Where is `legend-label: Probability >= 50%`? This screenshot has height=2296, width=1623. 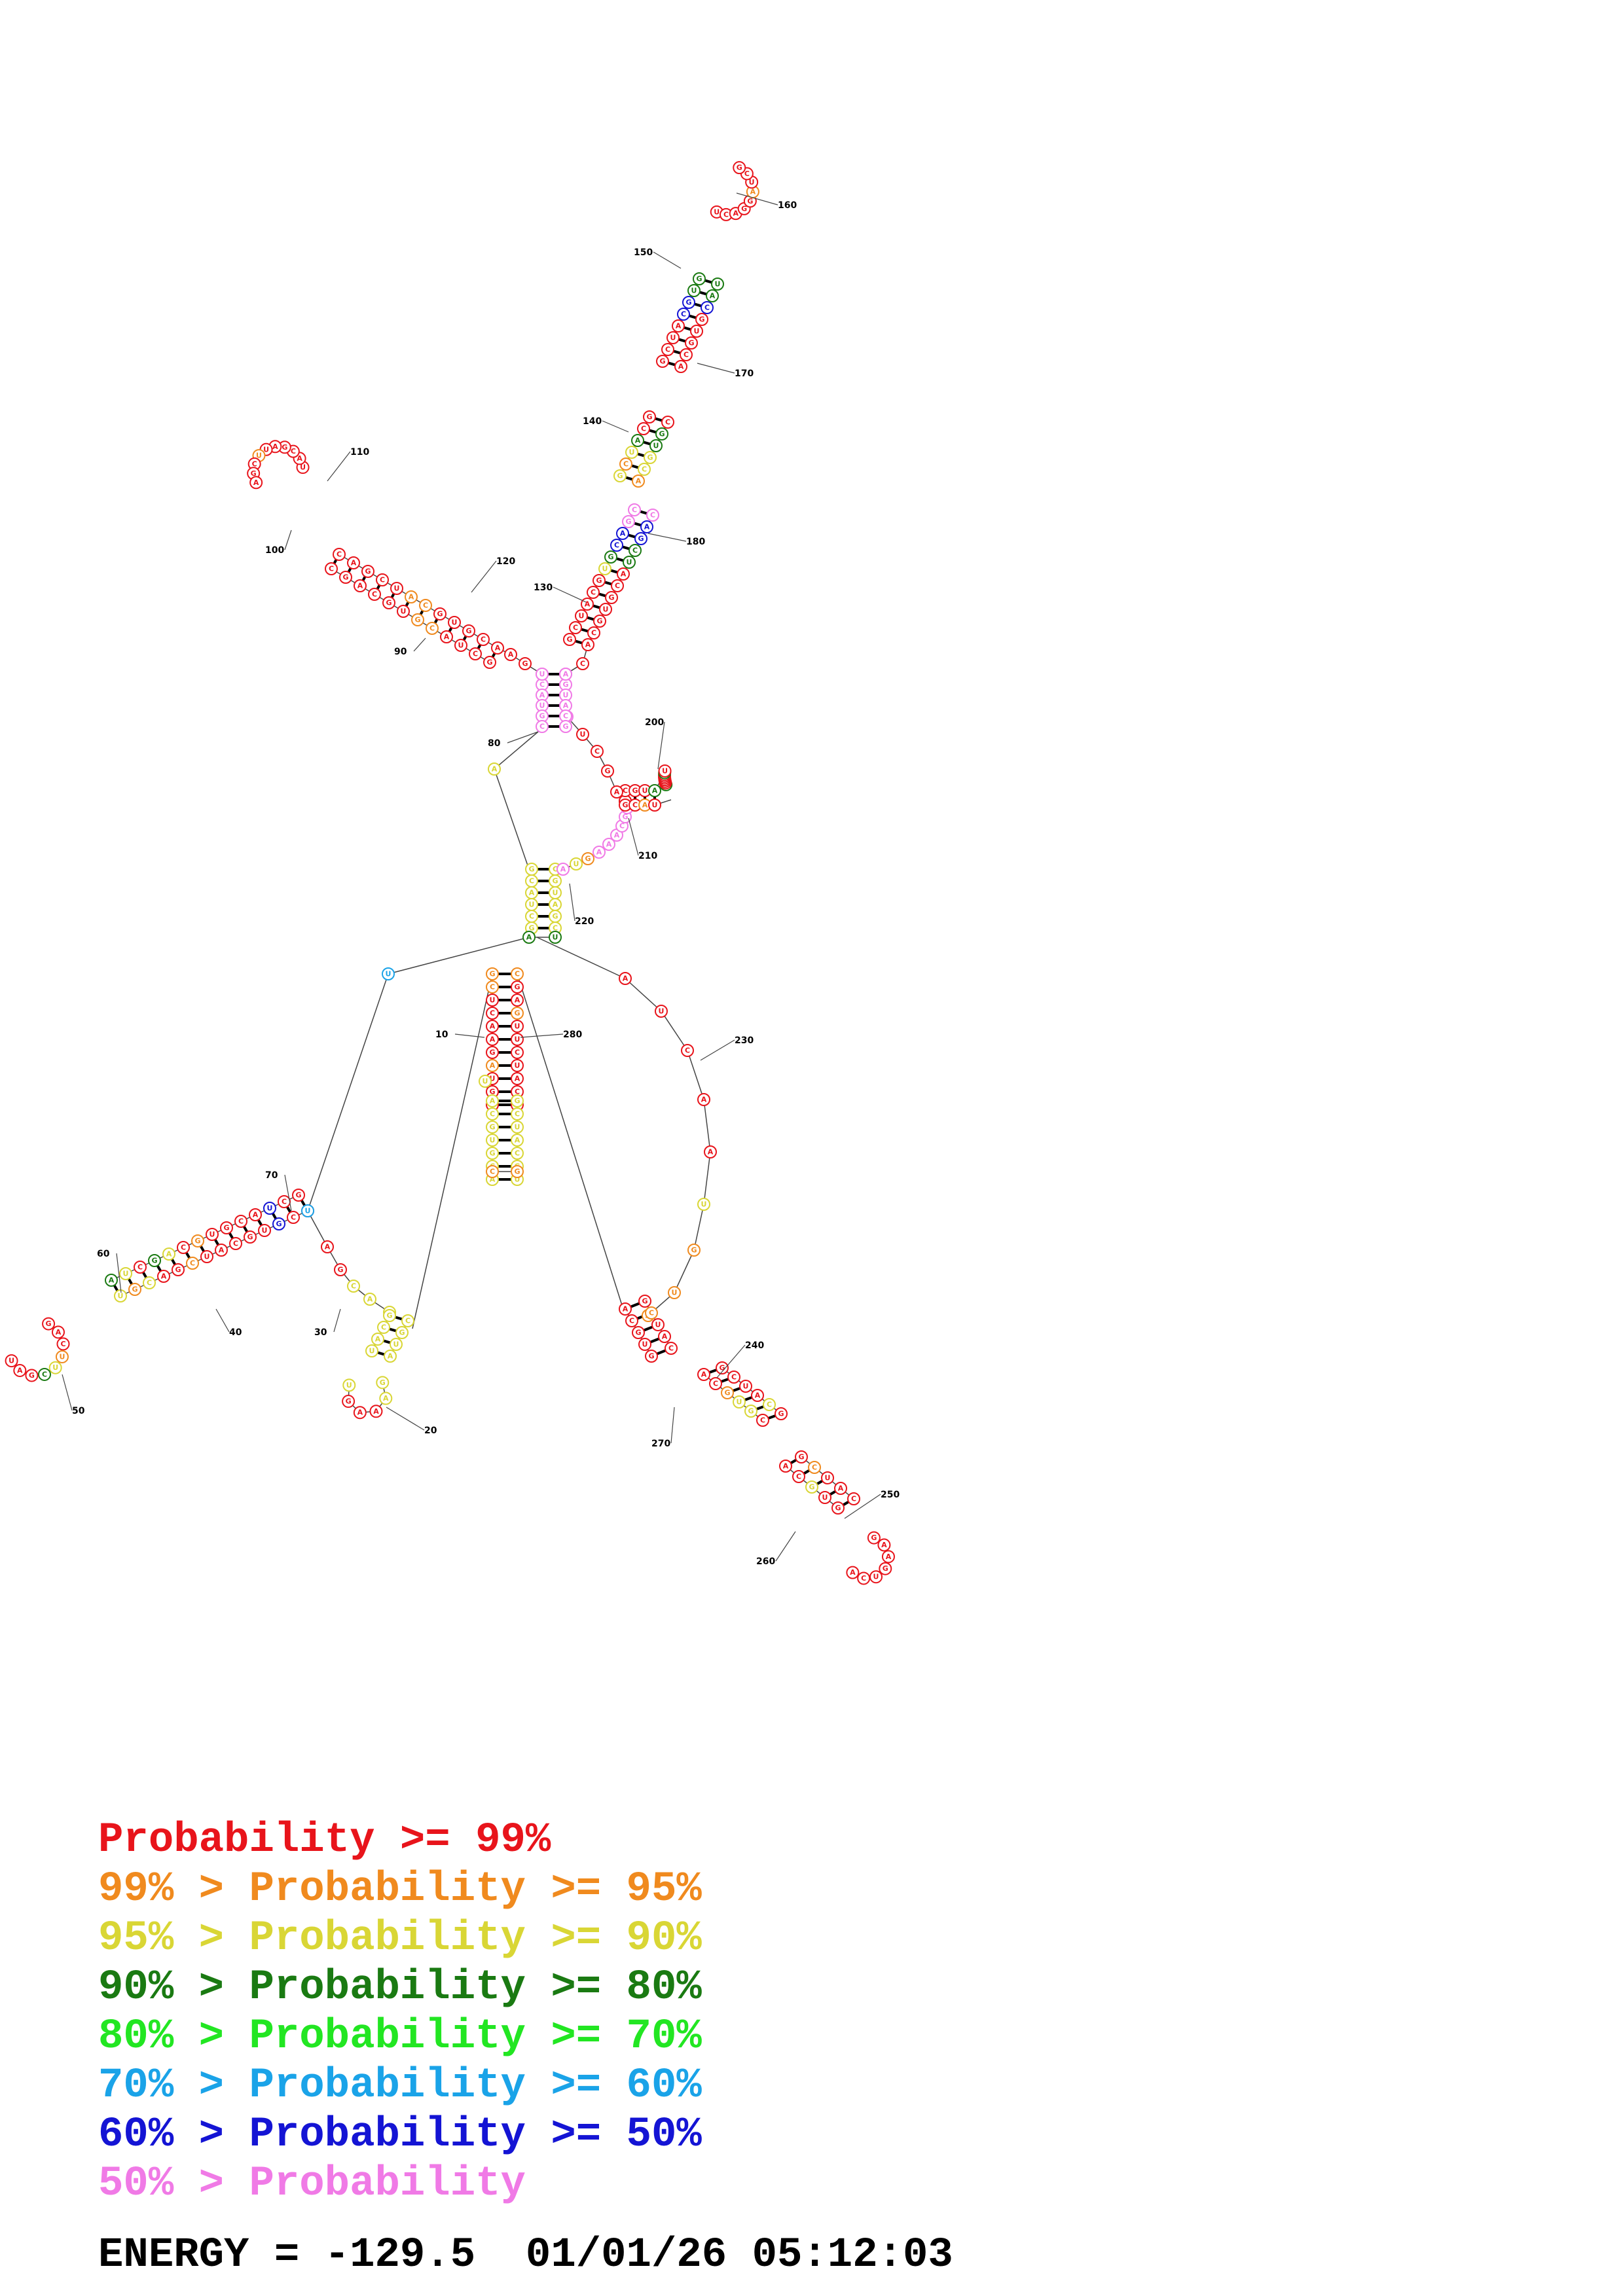 legend-label: Probability >= 50% is located at coordinates (475, 2135).